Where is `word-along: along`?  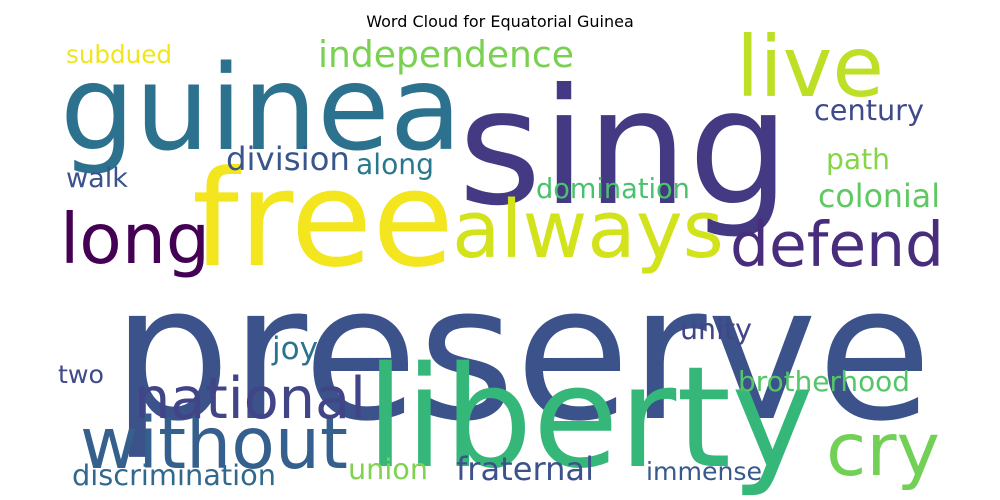 word-along: along is located at coordinates (395, 164).